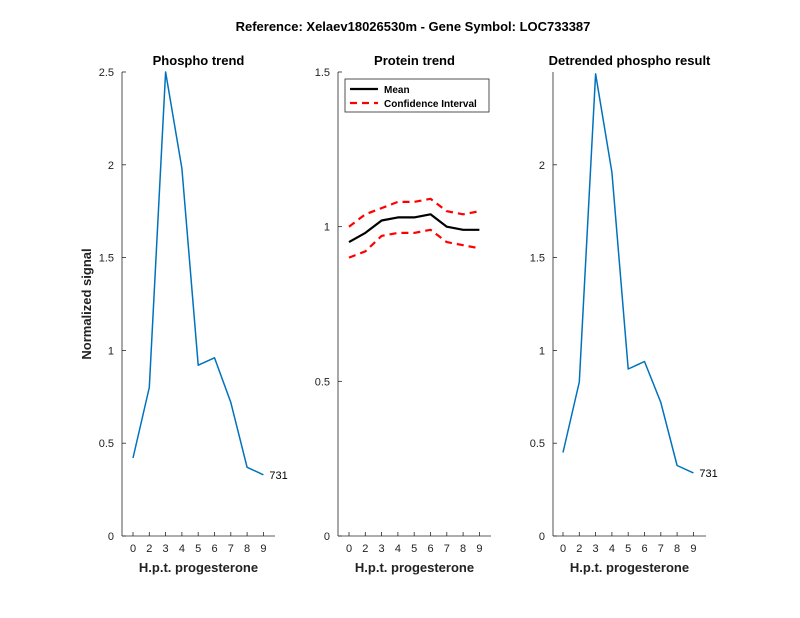 This screenshot has height=618, width=800. What do you see at coordinates (630, 60) in the screenshot?
I see `panel-title: Detrended phospho result` at bounding box center [630, 60].